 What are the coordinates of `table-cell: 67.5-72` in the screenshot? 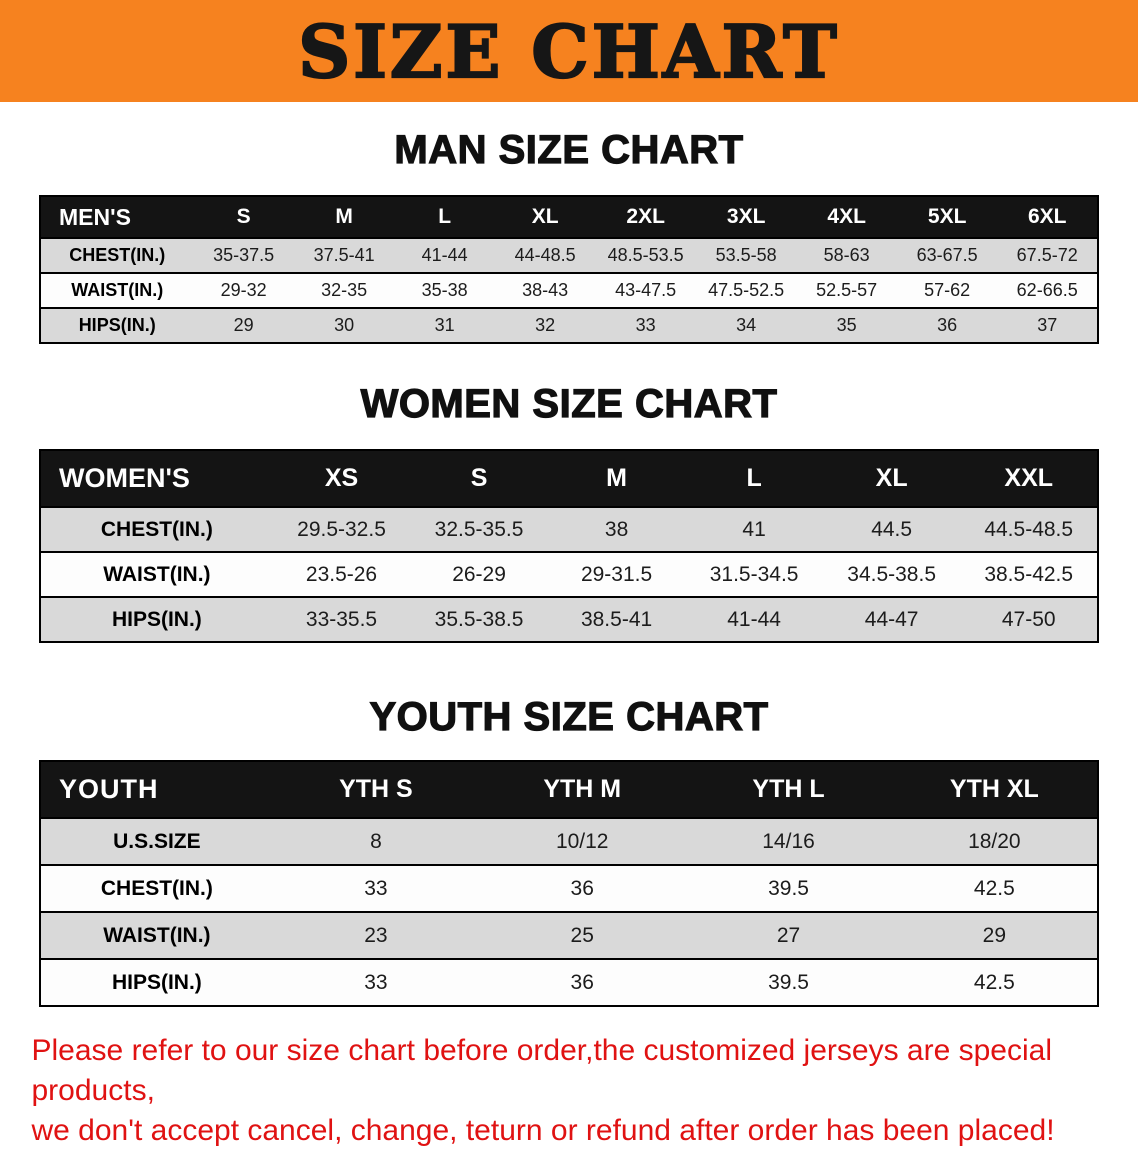 It's located at (1047, 255).